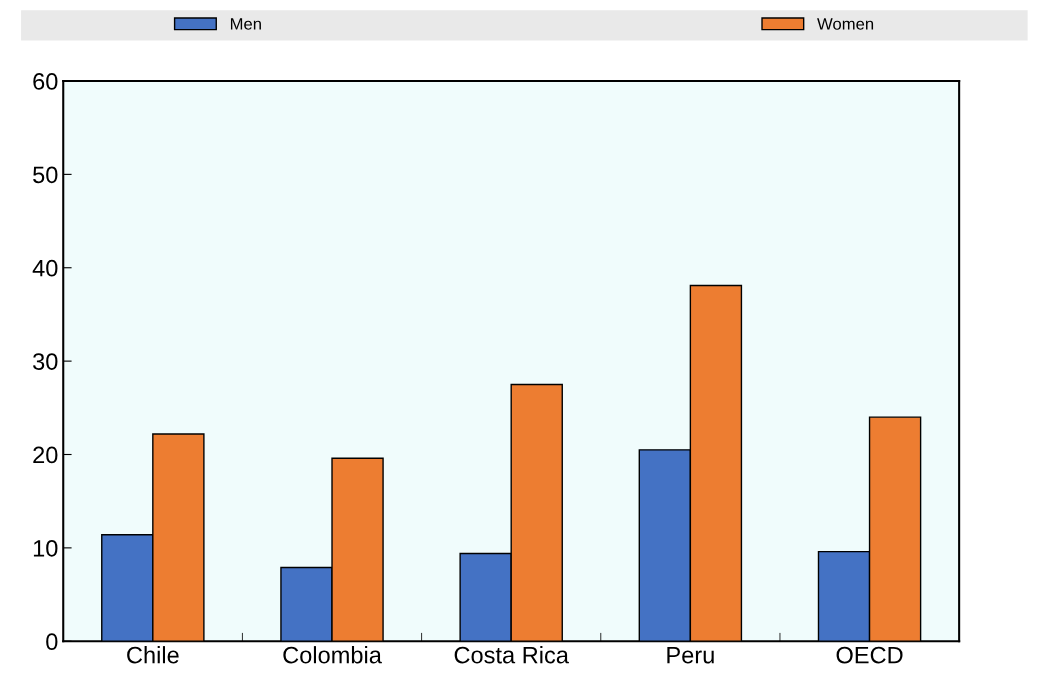 The image size is (1054, 675). Describe the element at coordinates (511, 655) in the screenshot. I see `x-tick-label: Costa Rica` at that location.